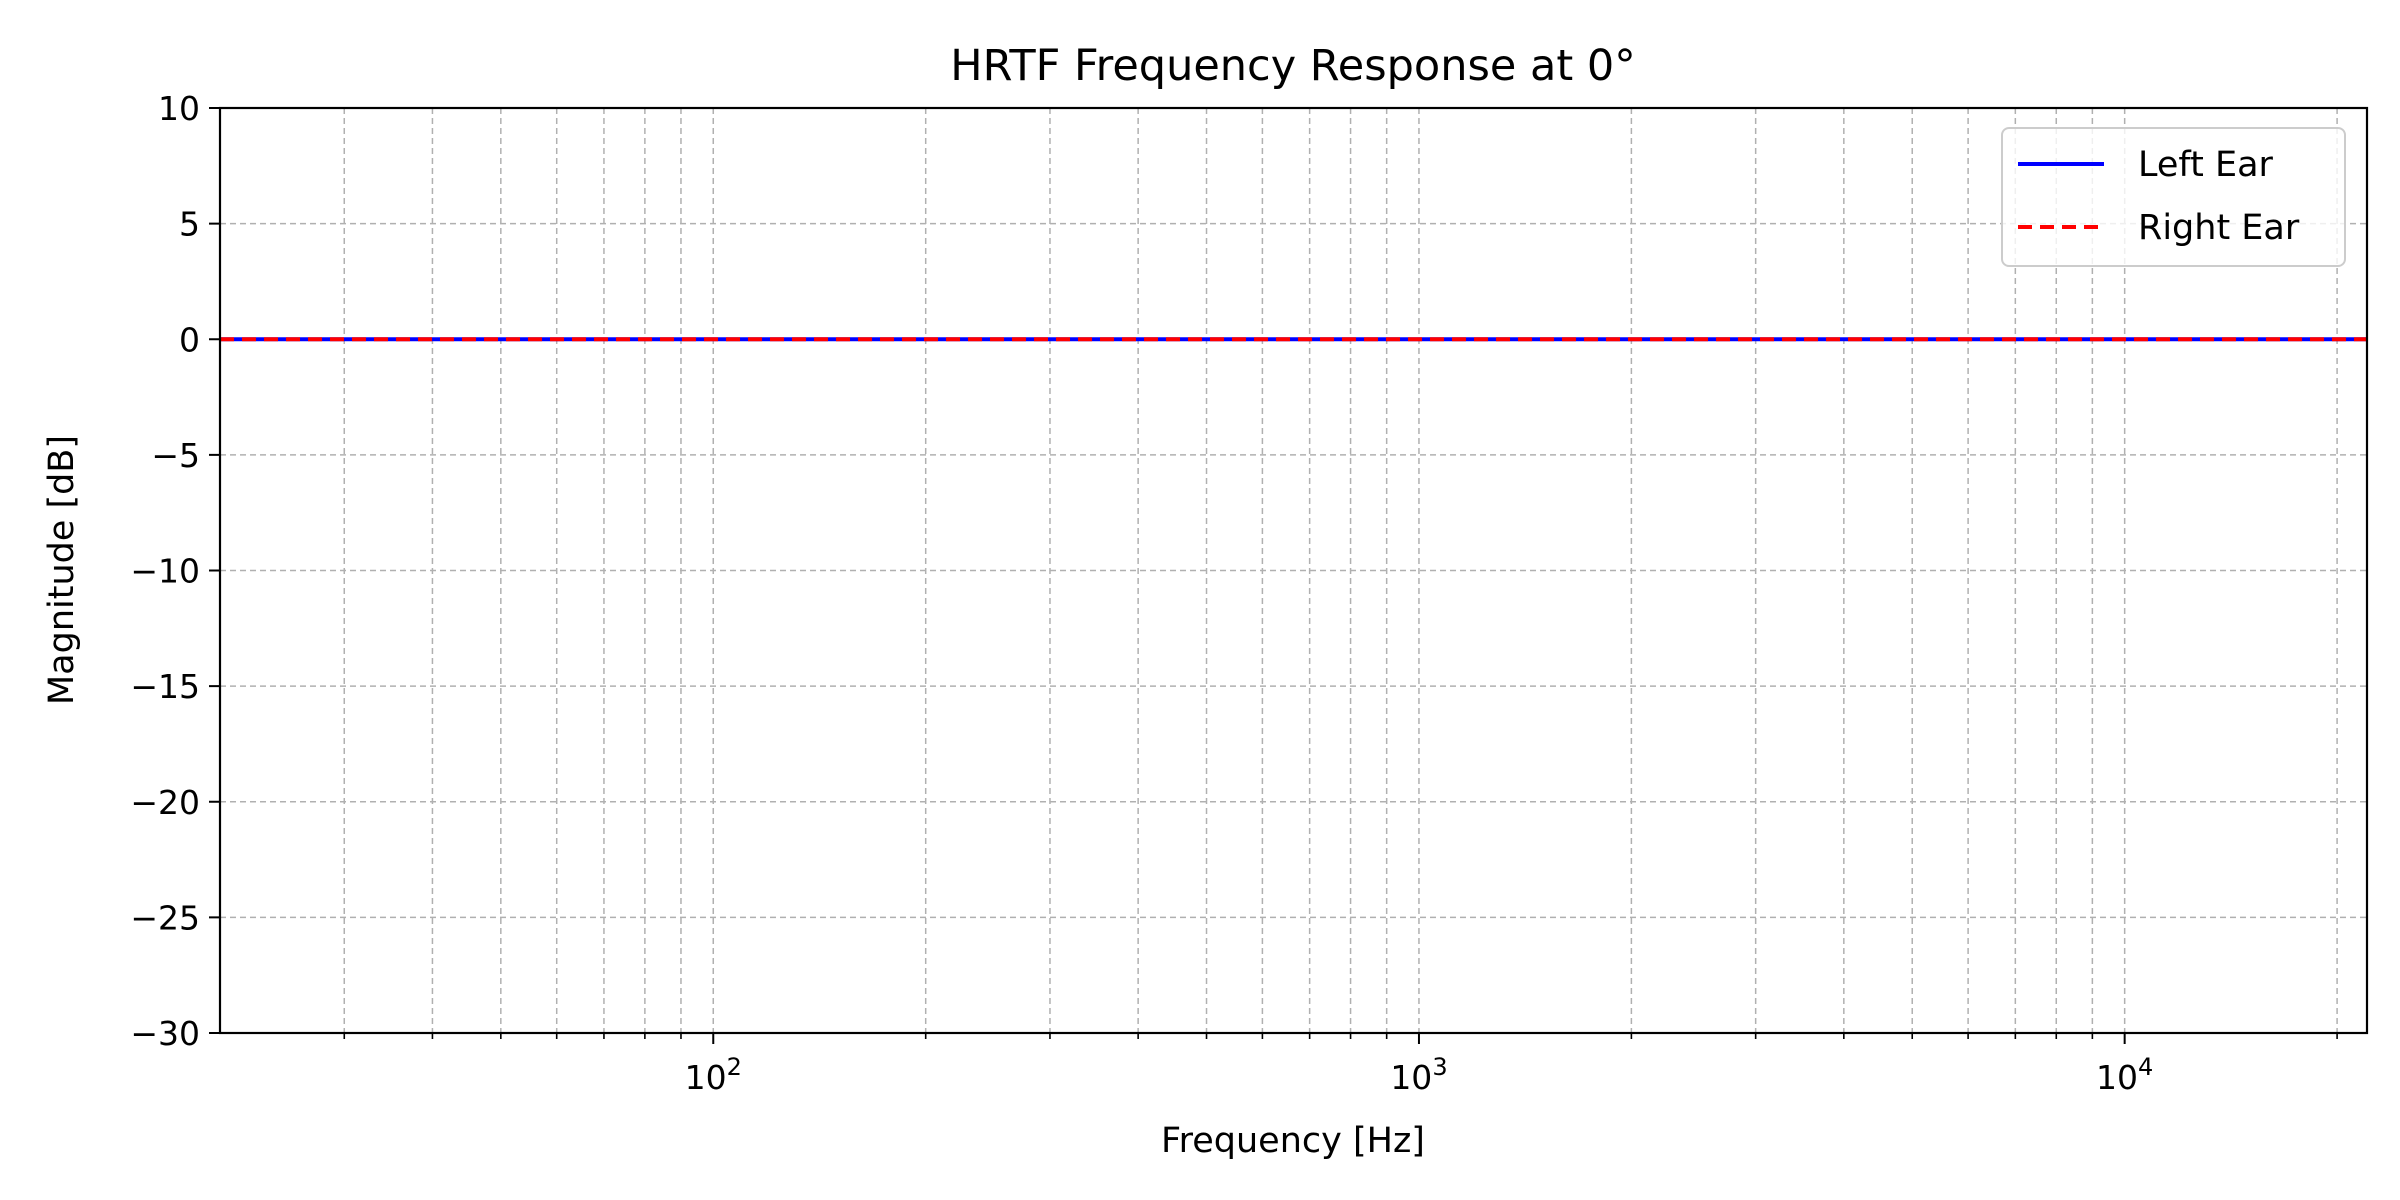 This screenshot has width=2400, height=1200. Describe the element at coordinates (189, 224) in the screenshot. I see `y-tick-label: 5` at that location.